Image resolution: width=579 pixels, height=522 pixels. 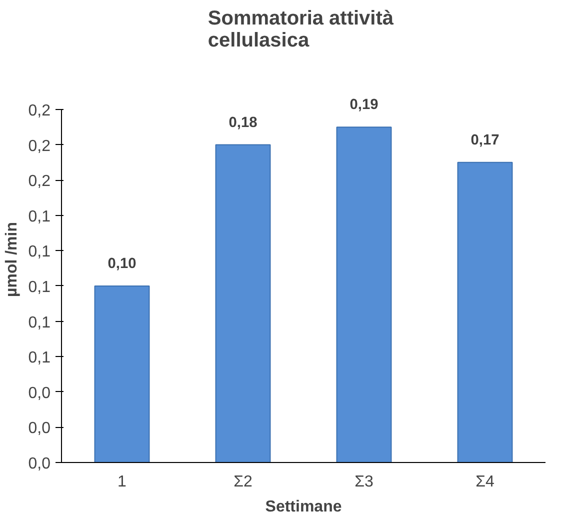 I want to click on y-axis-title: µmol /min, so click(x=11, y=259).